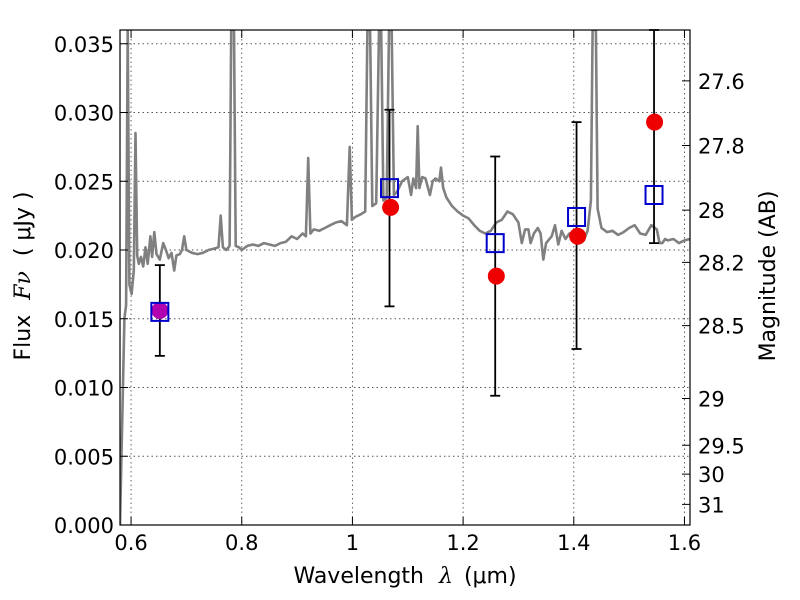 This screenshot has width=800, height=600. Describe the element at coordinates (84, 114) in the screenshot. I see `y-tick-label: 0.030` at that location.